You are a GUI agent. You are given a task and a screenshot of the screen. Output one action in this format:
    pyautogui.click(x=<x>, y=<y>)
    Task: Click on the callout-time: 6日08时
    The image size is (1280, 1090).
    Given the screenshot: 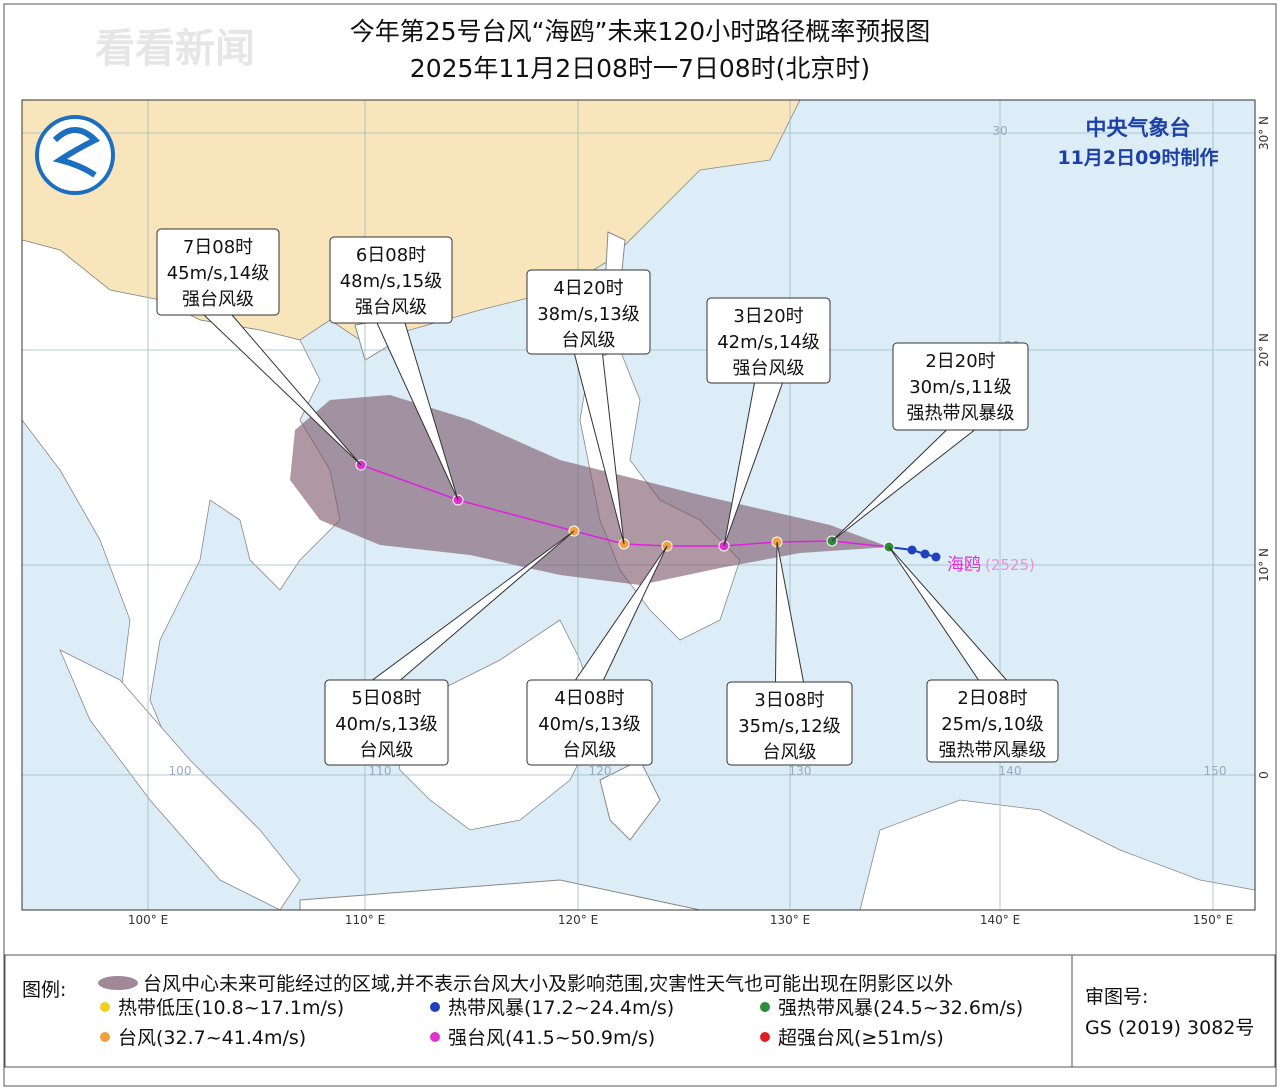 What is the action you would take?
    pyautogui.click(x=391, y=255)
    